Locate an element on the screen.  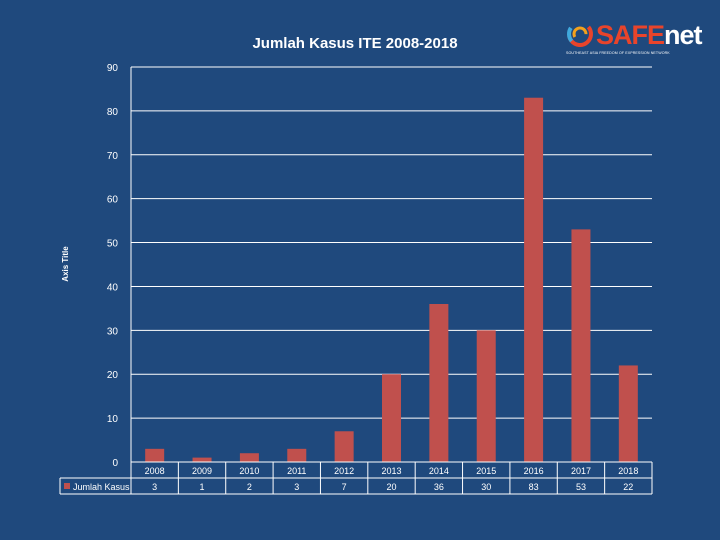
y-tick-label: 60 is located at coordinates (113, 200).